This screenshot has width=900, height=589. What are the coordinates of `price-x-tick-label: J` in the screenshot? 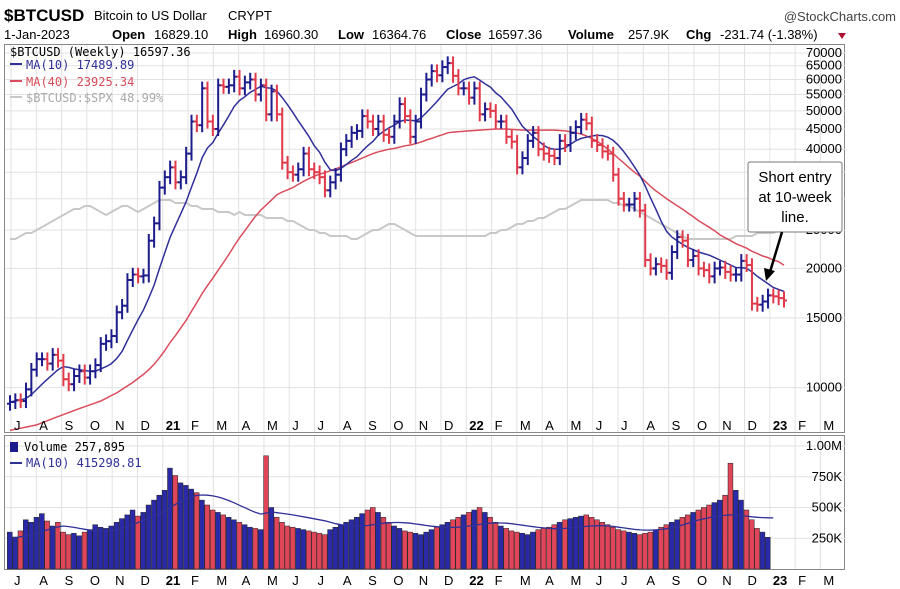 It's located at (624, 425).